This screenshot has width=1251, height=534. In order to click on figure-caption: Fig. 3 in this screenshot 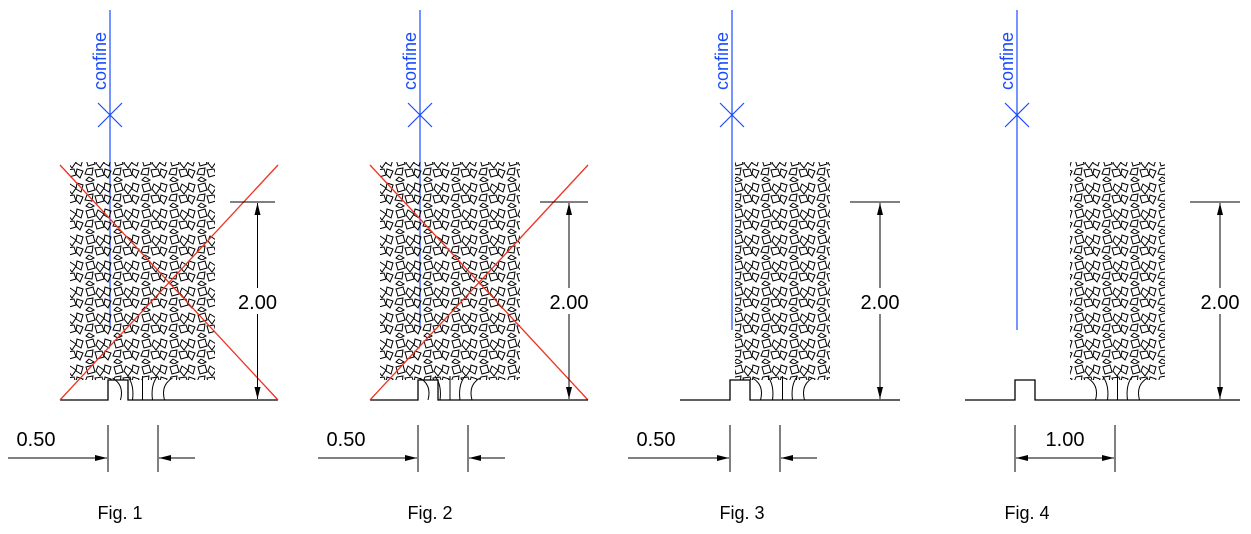, I will do `click(741, 513)`.